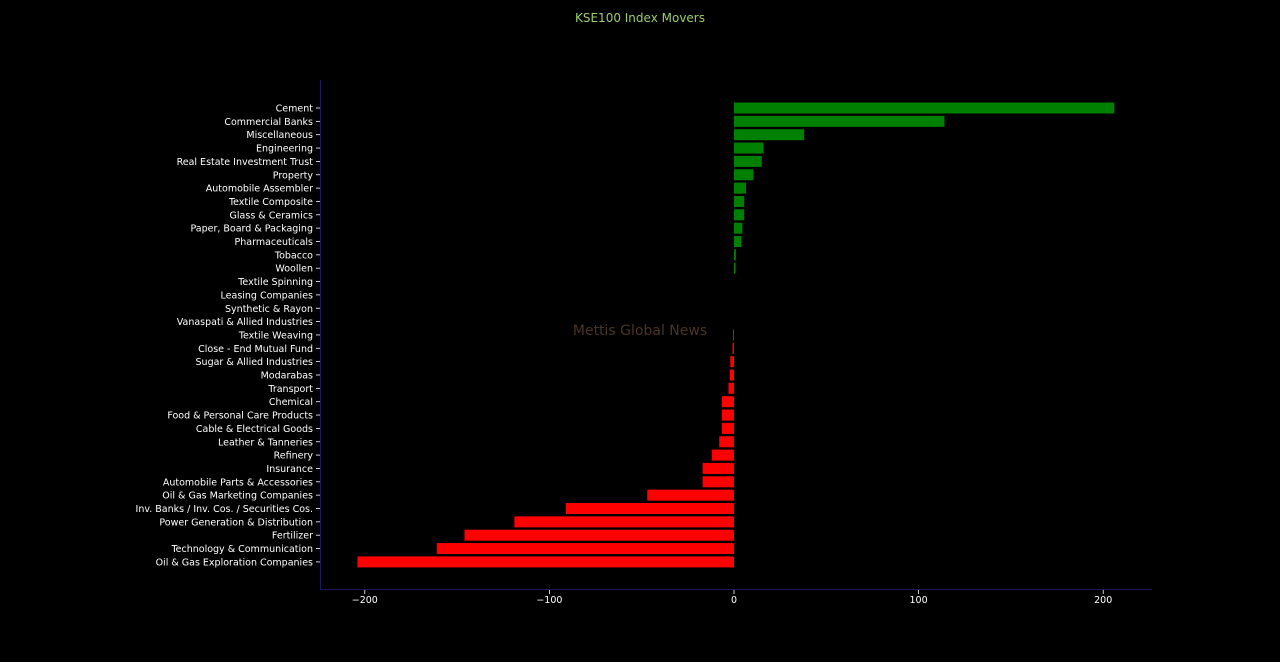 The width and height of the screenshot is (1280, 662). What do you see at coordinates (270, 202) in the screenshot?
I see `category-label: Textile Composite` at bounding box center [270, 202].